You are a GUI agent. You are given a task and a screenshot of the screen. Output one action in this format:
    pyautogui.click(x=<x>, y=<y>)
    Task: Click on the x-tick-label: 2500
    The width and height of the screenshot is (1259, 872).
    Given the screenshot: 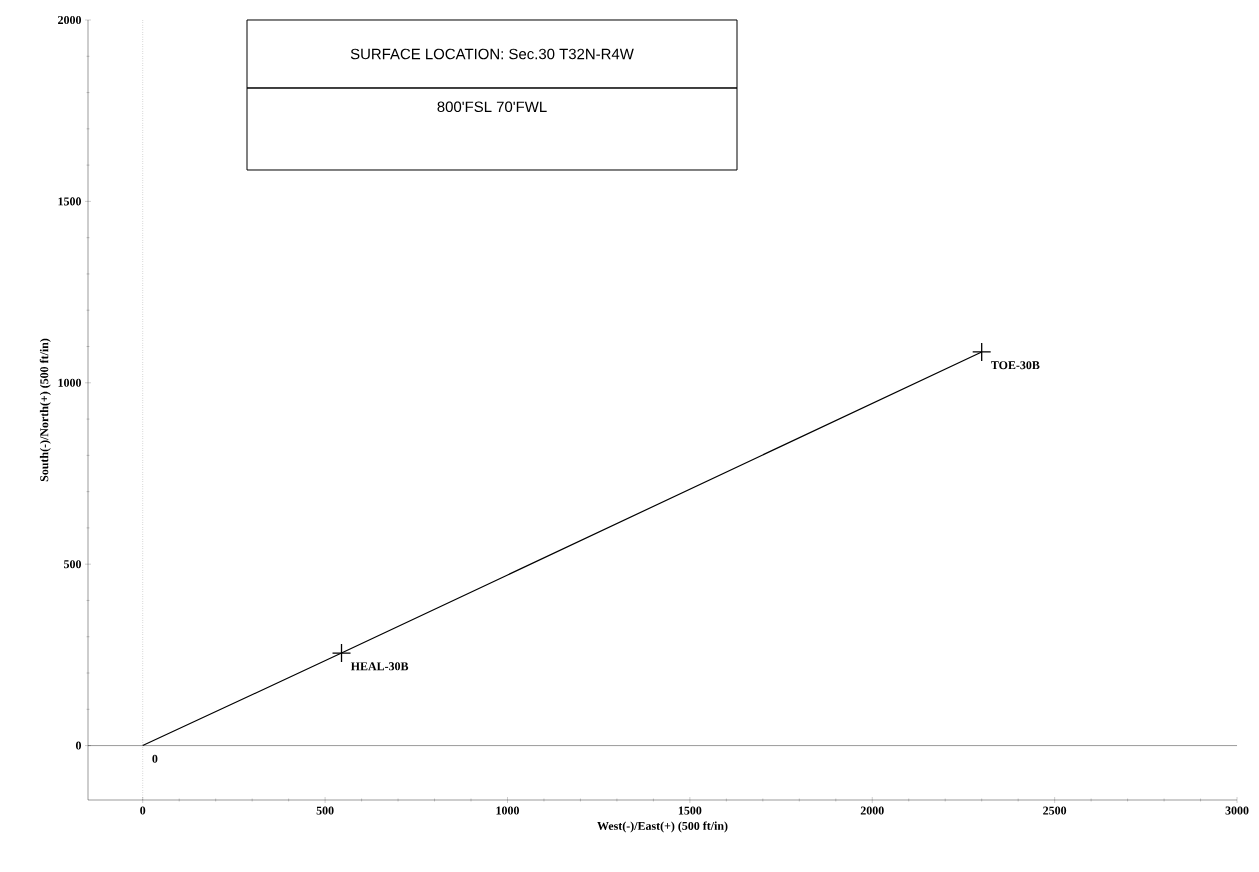 What is the action you would take?
    pyautogui.click(x=1055, y=810)
    